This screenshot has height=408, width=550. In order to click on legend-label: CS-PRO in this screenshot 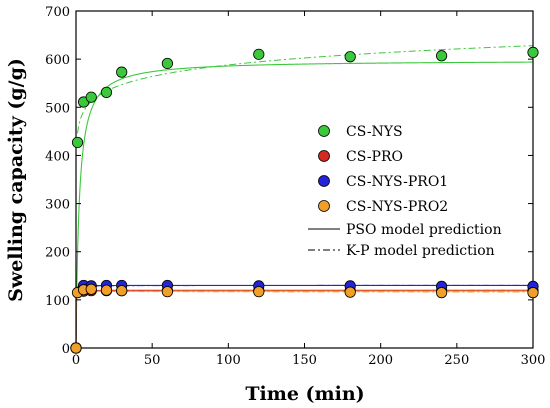, I will do `click(374, 157)`.